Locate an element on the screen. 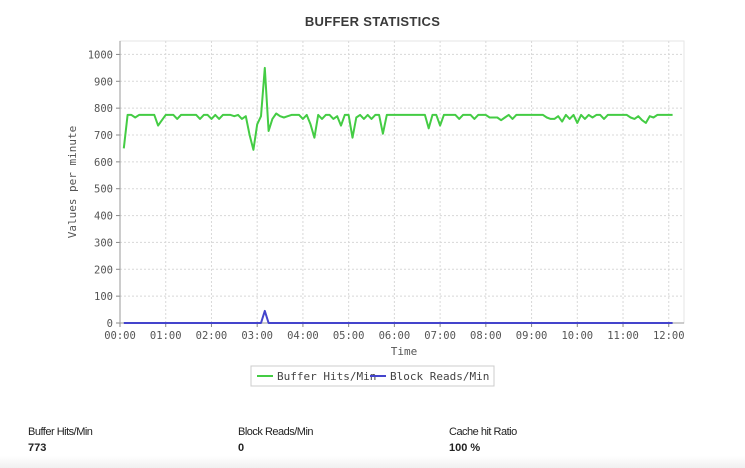 The image size is (745, 468). stat-buffer-hits: Buffer Hits/Min 773 is located at coordinates (60, 440).